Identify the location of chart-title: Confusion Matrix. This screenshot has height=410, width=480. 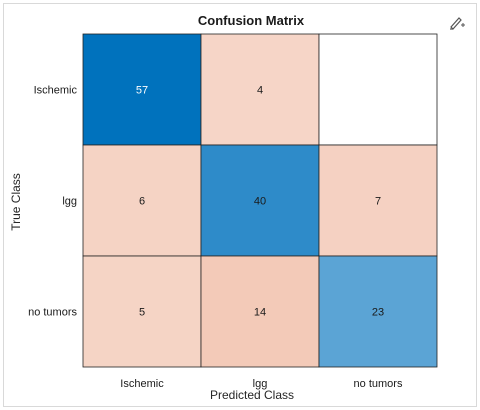
(251, 20).